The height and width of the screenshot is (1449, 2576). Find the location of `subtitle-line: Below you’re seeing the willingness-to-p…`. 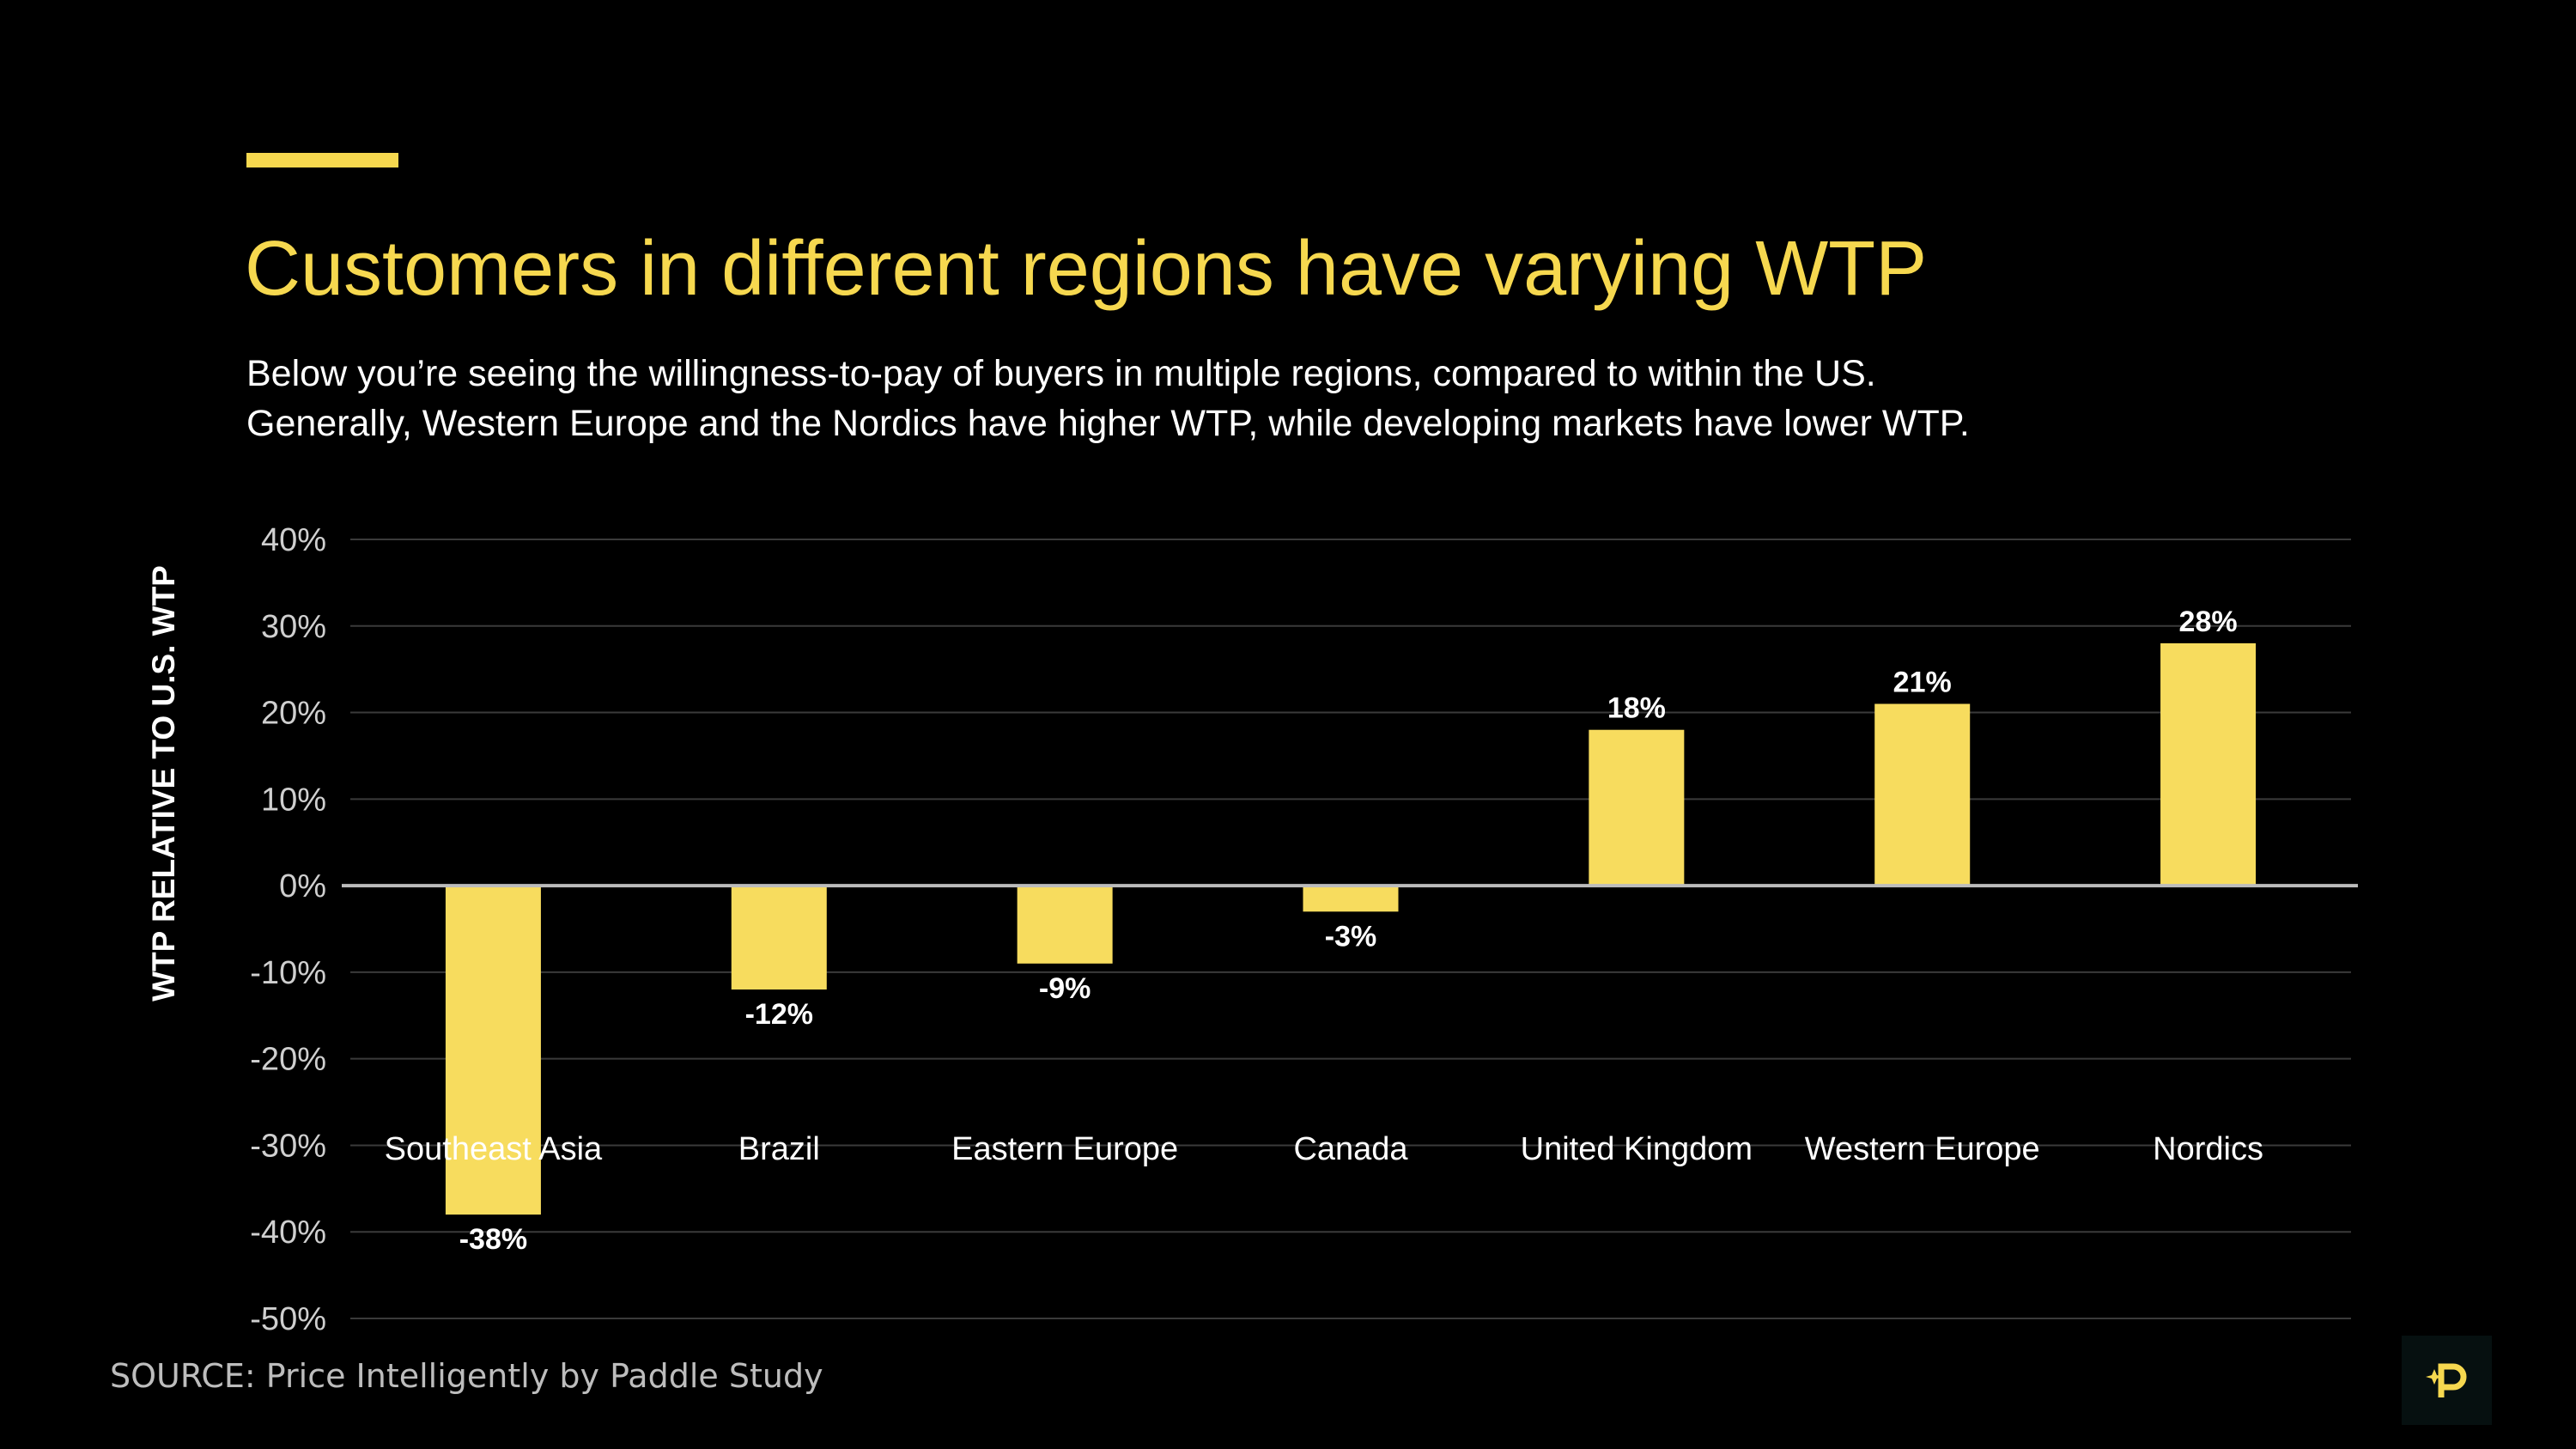

subtitle-line: Below you’re seeing the willingness-to-p… is located at coordinates (1061, 373).